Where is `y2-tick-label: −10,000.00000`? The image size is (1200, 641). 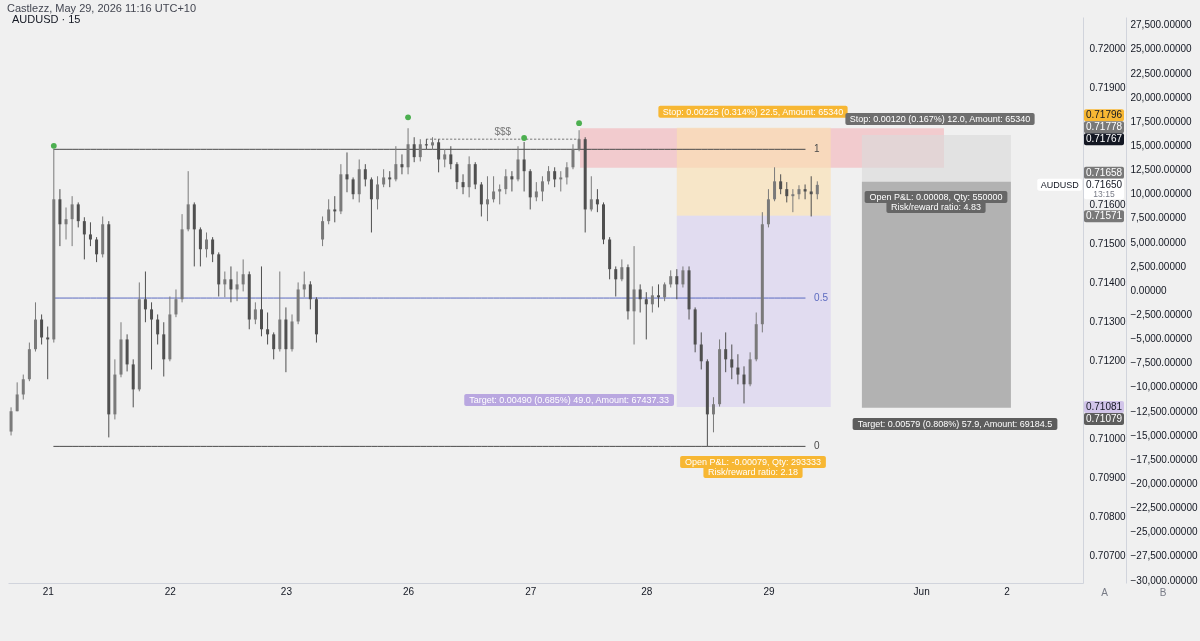 y2-tick-label: −10,000.00000 is located at coordinates (1164, 387).